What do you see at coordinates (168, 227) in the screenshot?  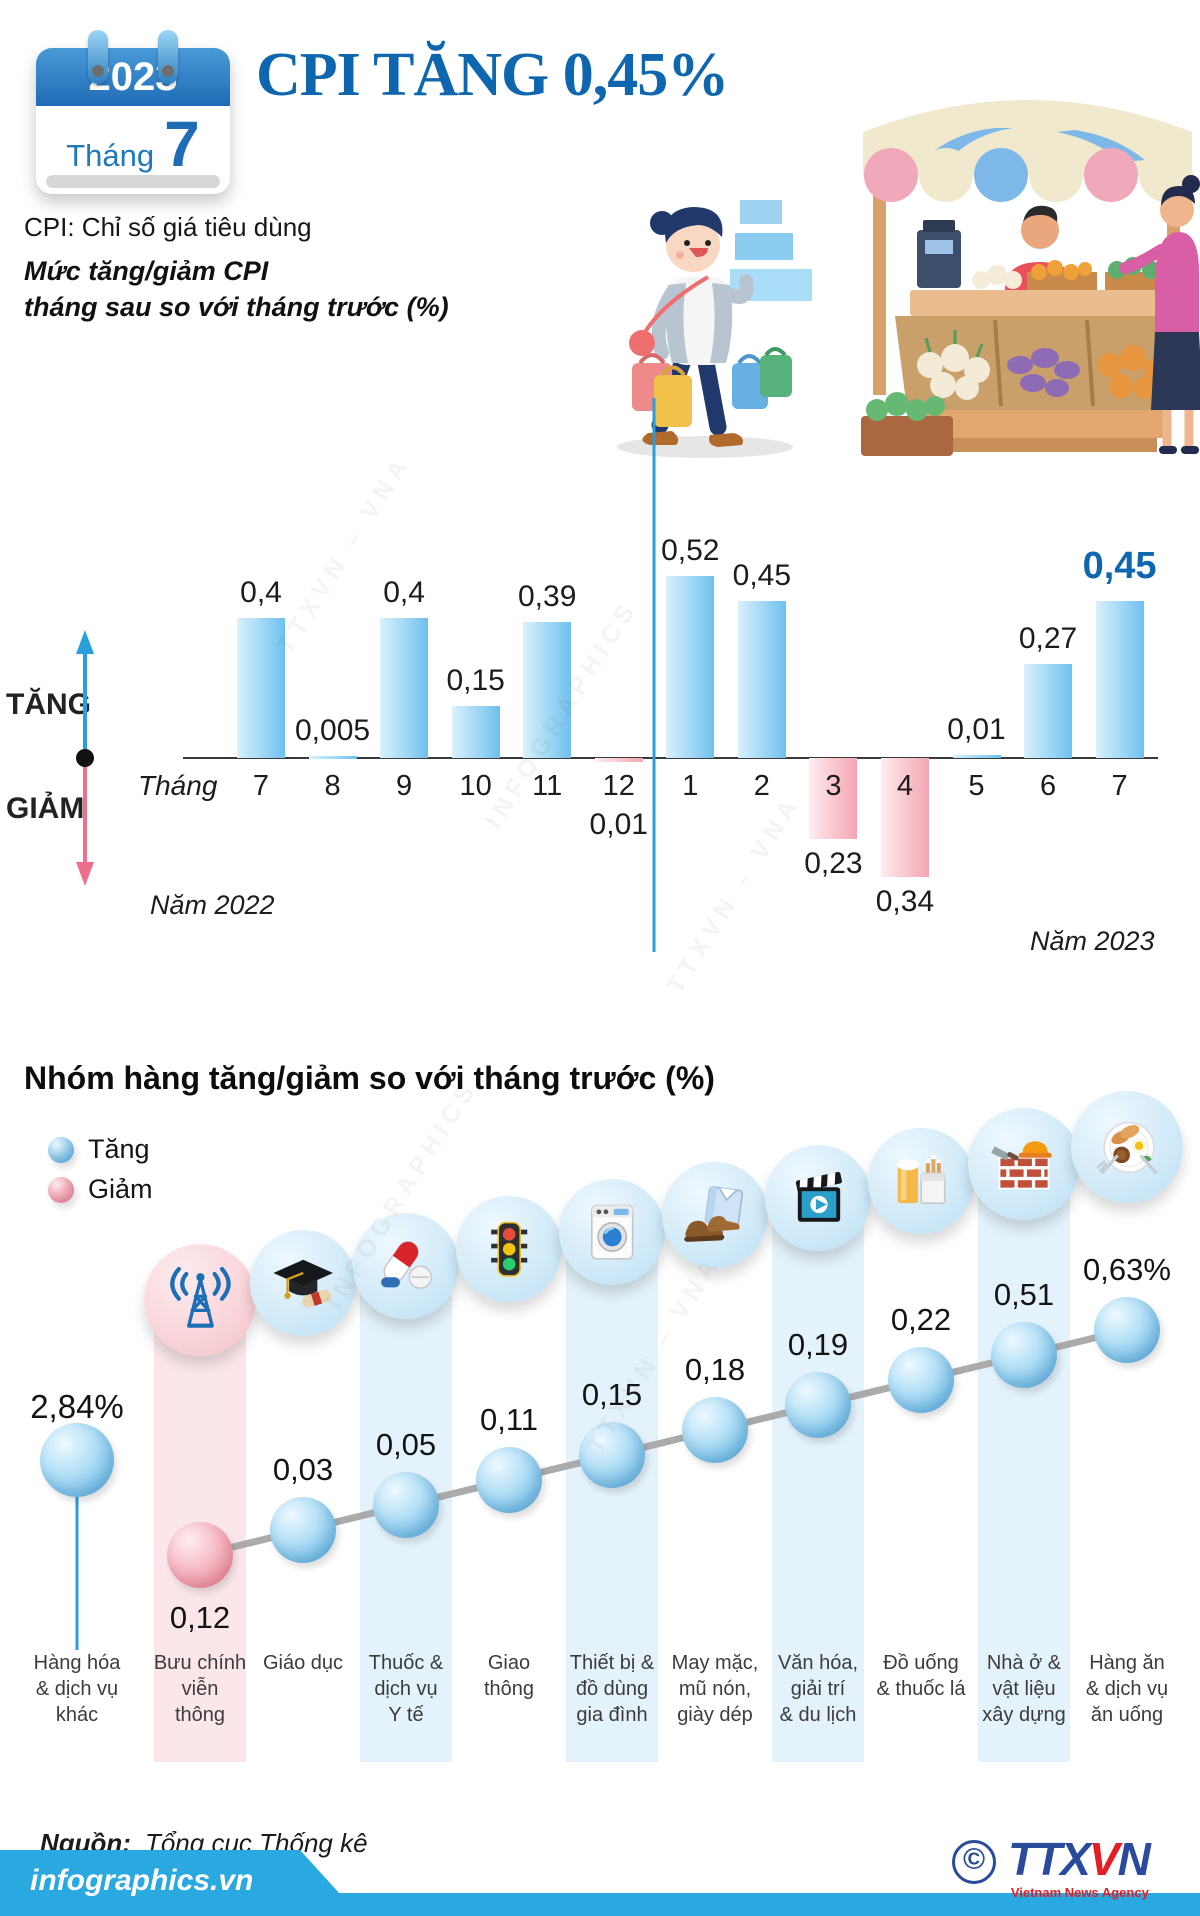 I see `cpi-definition: CPI: Chỉ số giá tiêu dùng` at bounding box center [168, 227].